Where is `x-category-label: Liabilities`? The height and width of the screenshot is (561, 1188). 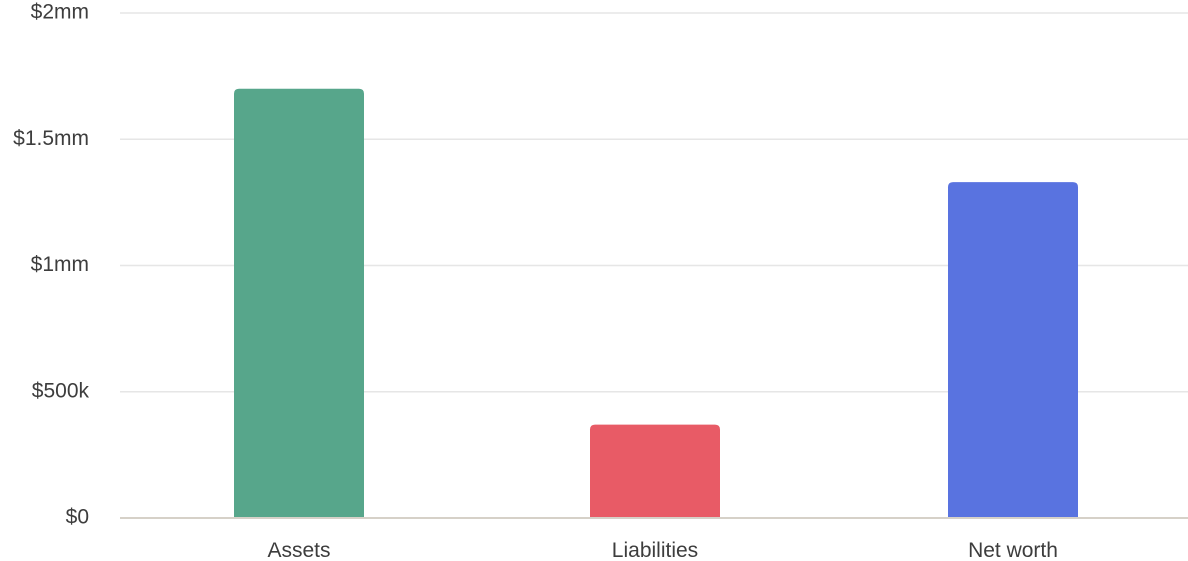
x-category-label: Liabilities is located at coordinates (655, 550).